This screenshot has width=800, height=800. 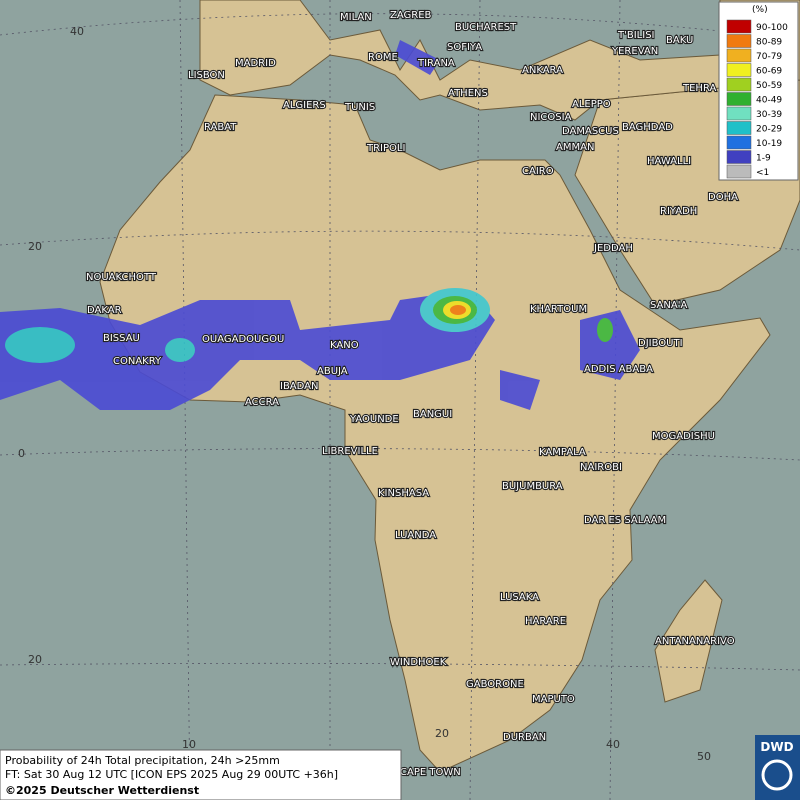 I want to click on city-label: LUANDA, so click(x=415, y=535).